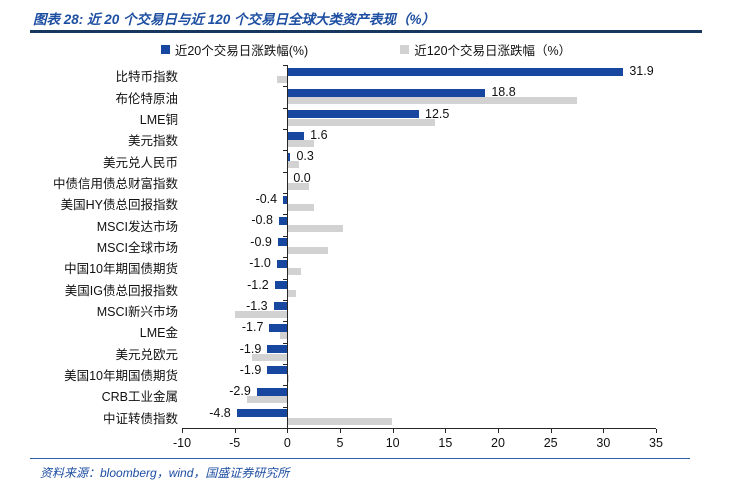  I want to click on x-tick-label: 15, so click(445, 443).